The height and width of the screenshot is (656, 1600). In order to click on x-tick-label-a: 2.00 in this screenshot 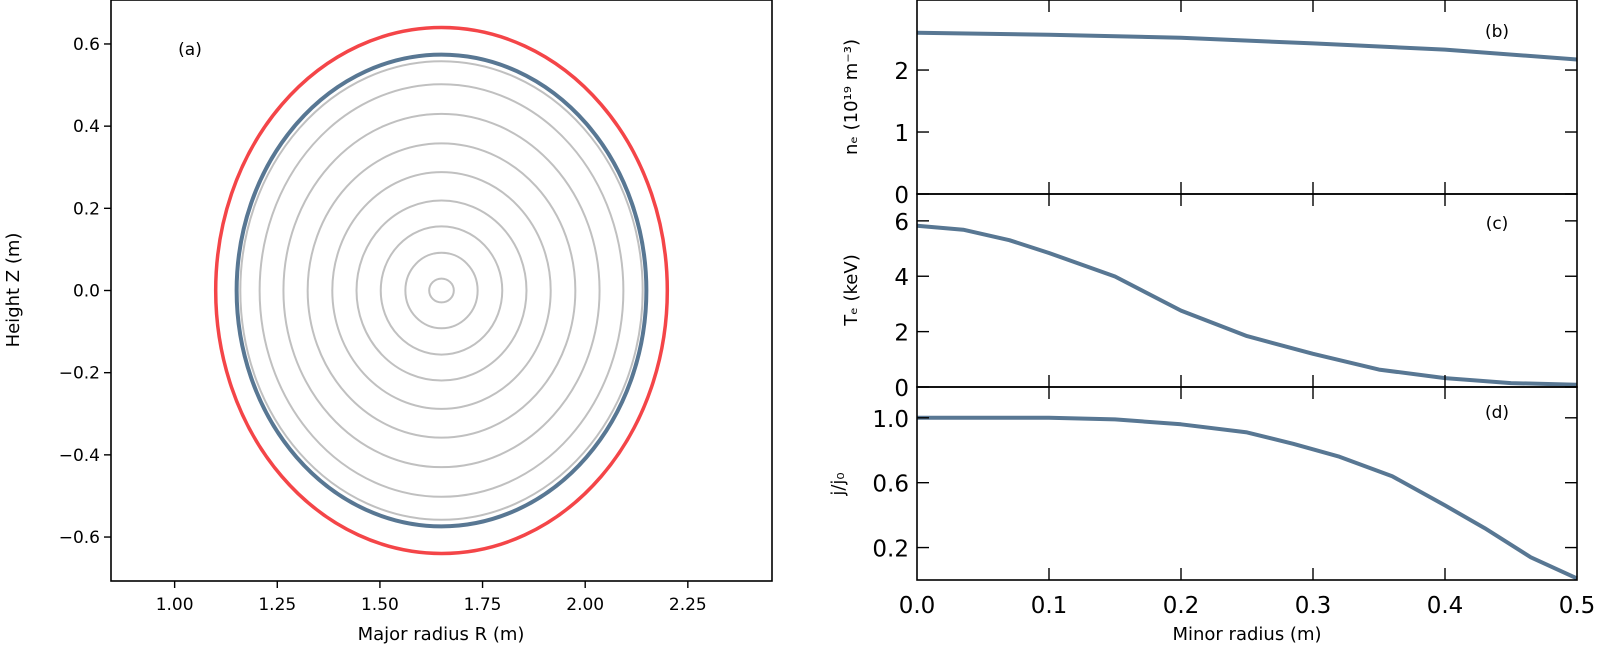, I will do `click(585, 605)`.